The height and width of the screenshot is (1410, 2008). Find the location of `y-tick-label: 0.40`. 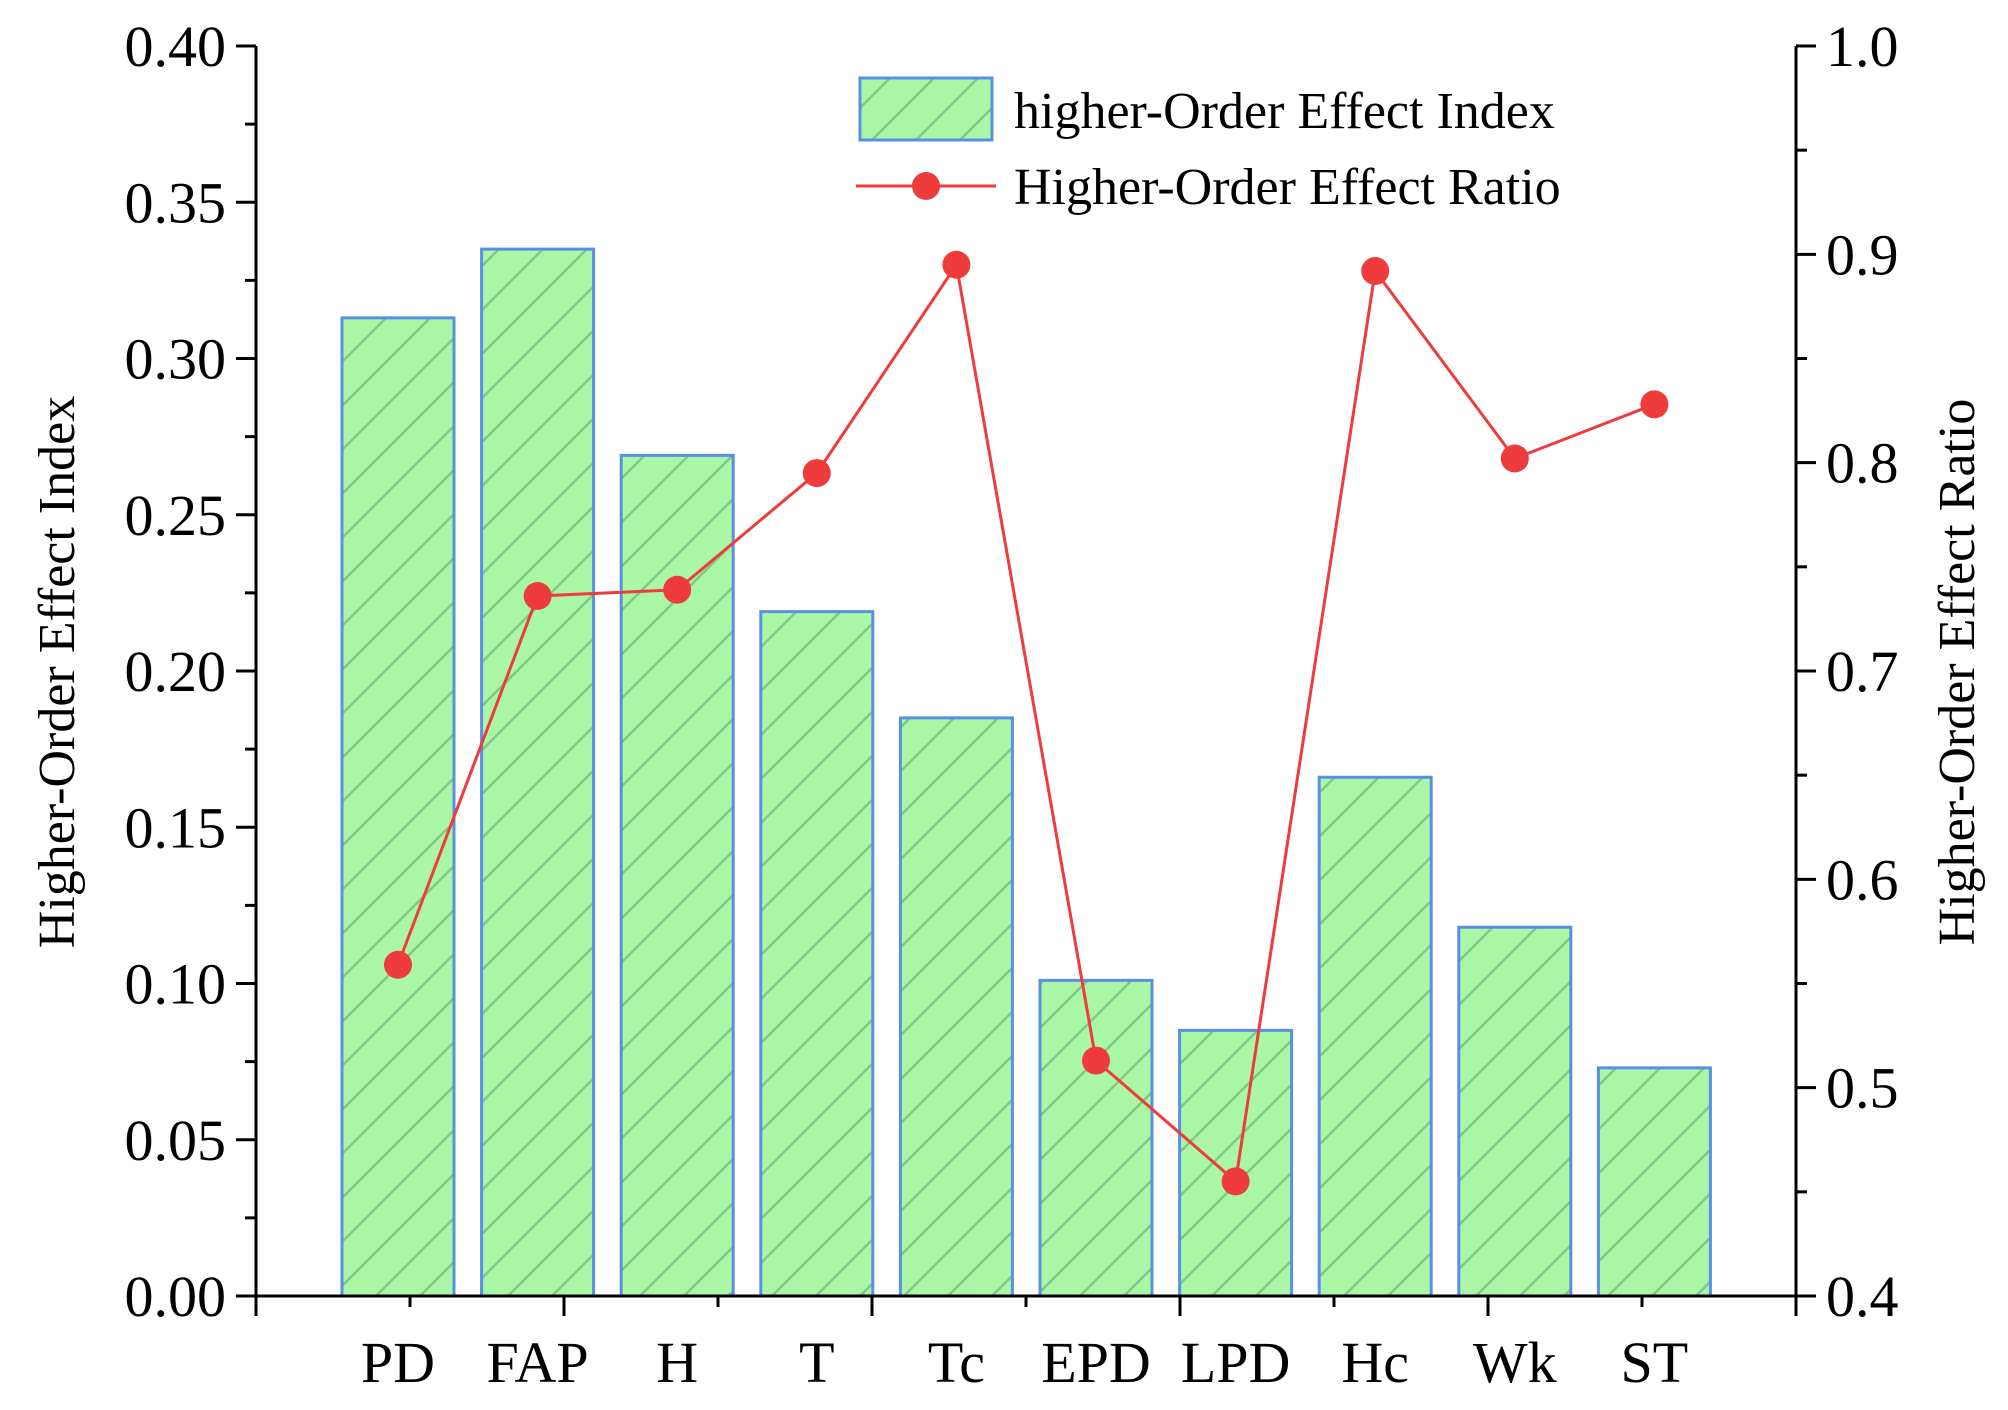

y-tick-label: 0.40 is located at coordinates (176, 46).